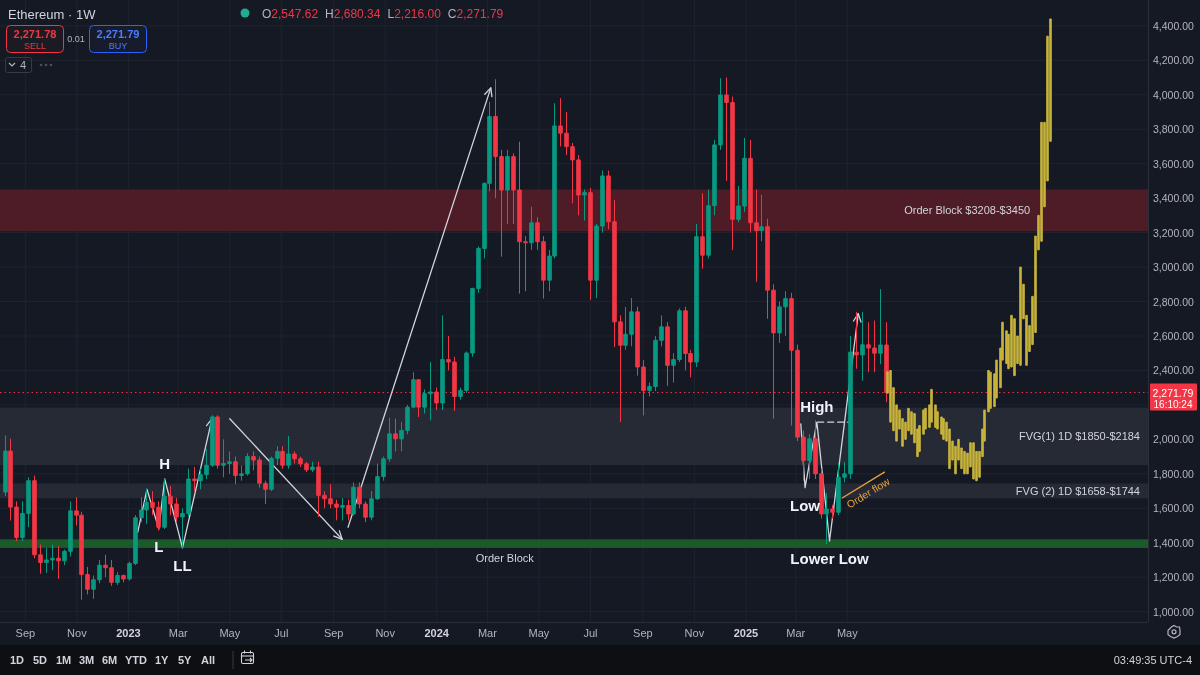 This screenshot has height=675, width=1200. Describe the element at coordinates (1174, 267) in the screenshot. I see `y-tick-label: 3,000.00` at that location.